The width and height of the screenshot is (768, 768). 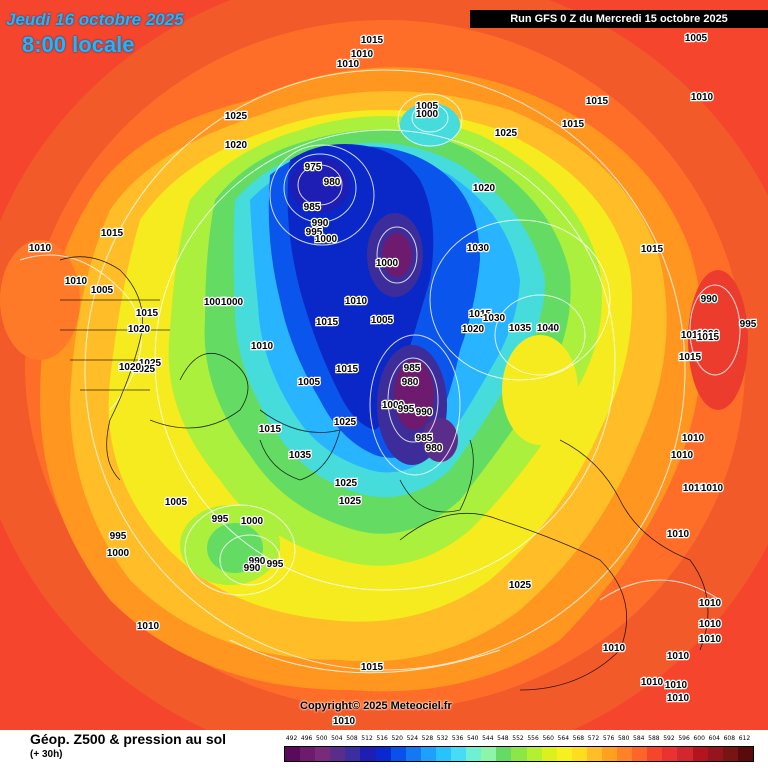 What do you see at coordinates (623, 738) in the screenshot?
I see `legend-label: 580` at bounding box center [623, 738].